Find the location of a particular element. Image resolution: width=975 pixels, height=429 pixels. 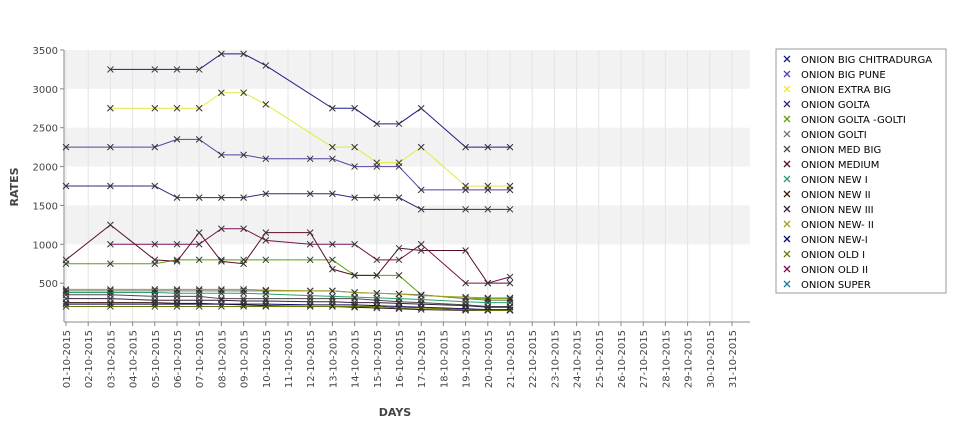

legend-item: ONION NEW-I is located at coordinates (825, 240).